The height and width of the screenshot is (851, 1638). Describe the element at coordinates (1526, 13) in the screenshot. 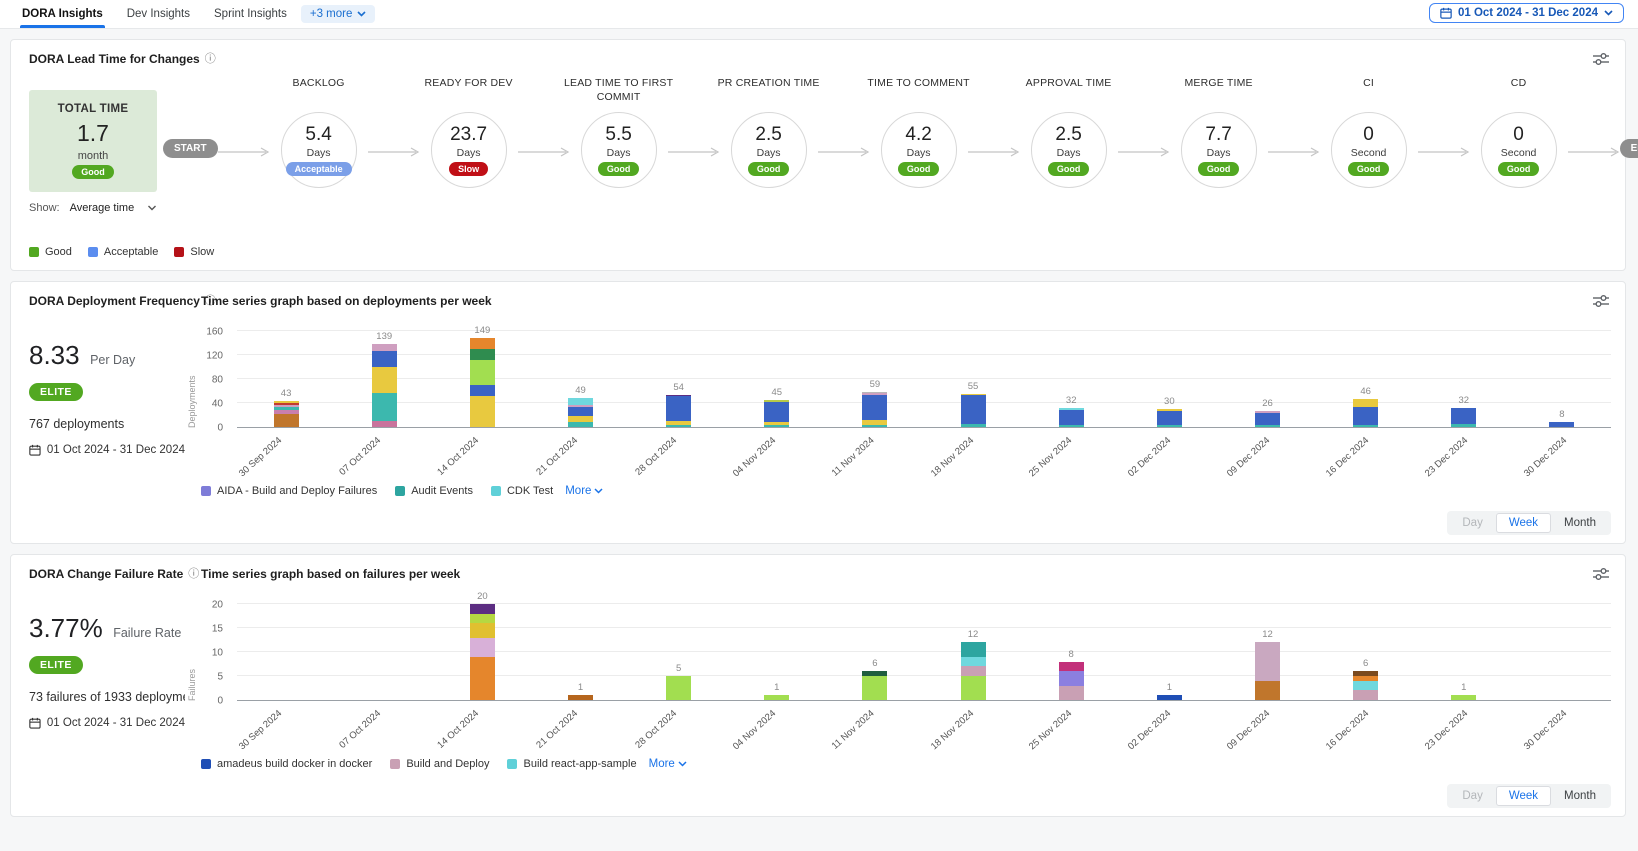

I see `date-range-picker: 01 Oct 2024 - 31 Dec 2024` at that location.